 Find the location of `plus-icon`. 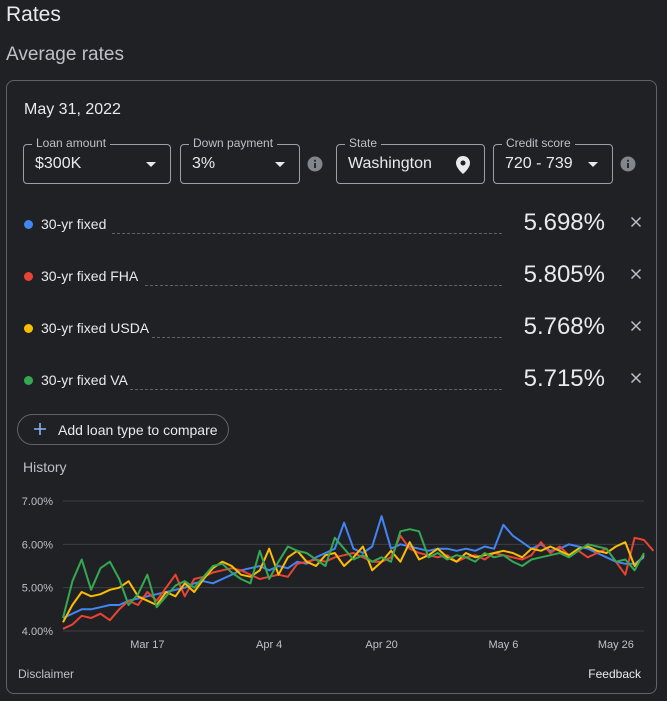

plus-icon is located at coordinates (40, 429).